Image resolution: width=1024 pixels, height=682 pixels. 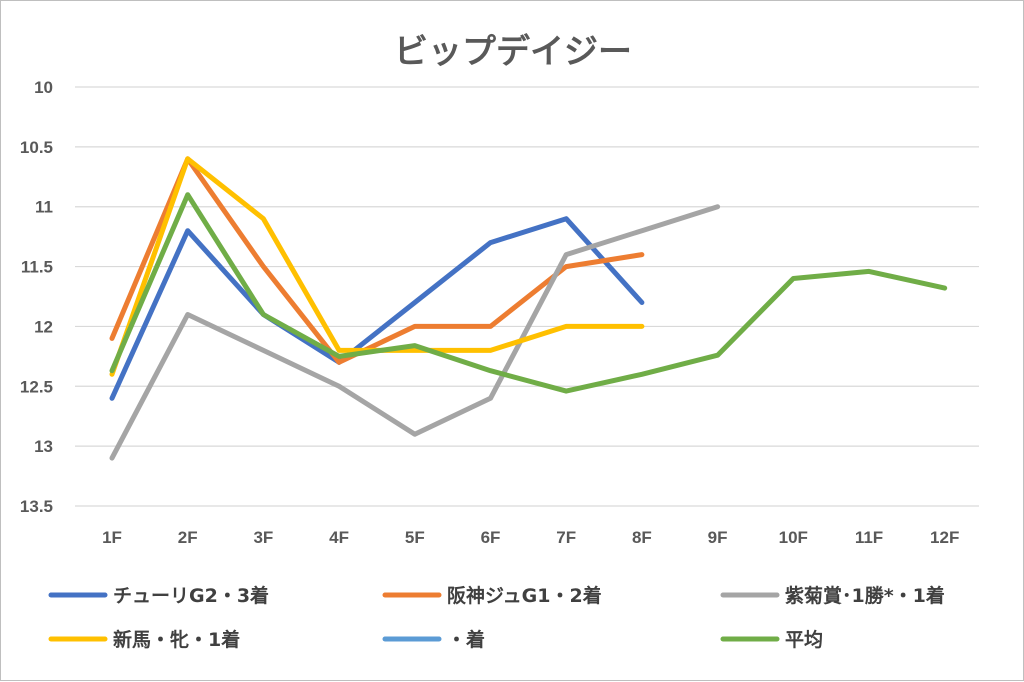 I want to click on x-tick-label: 2F, so click(x=188, y=537).